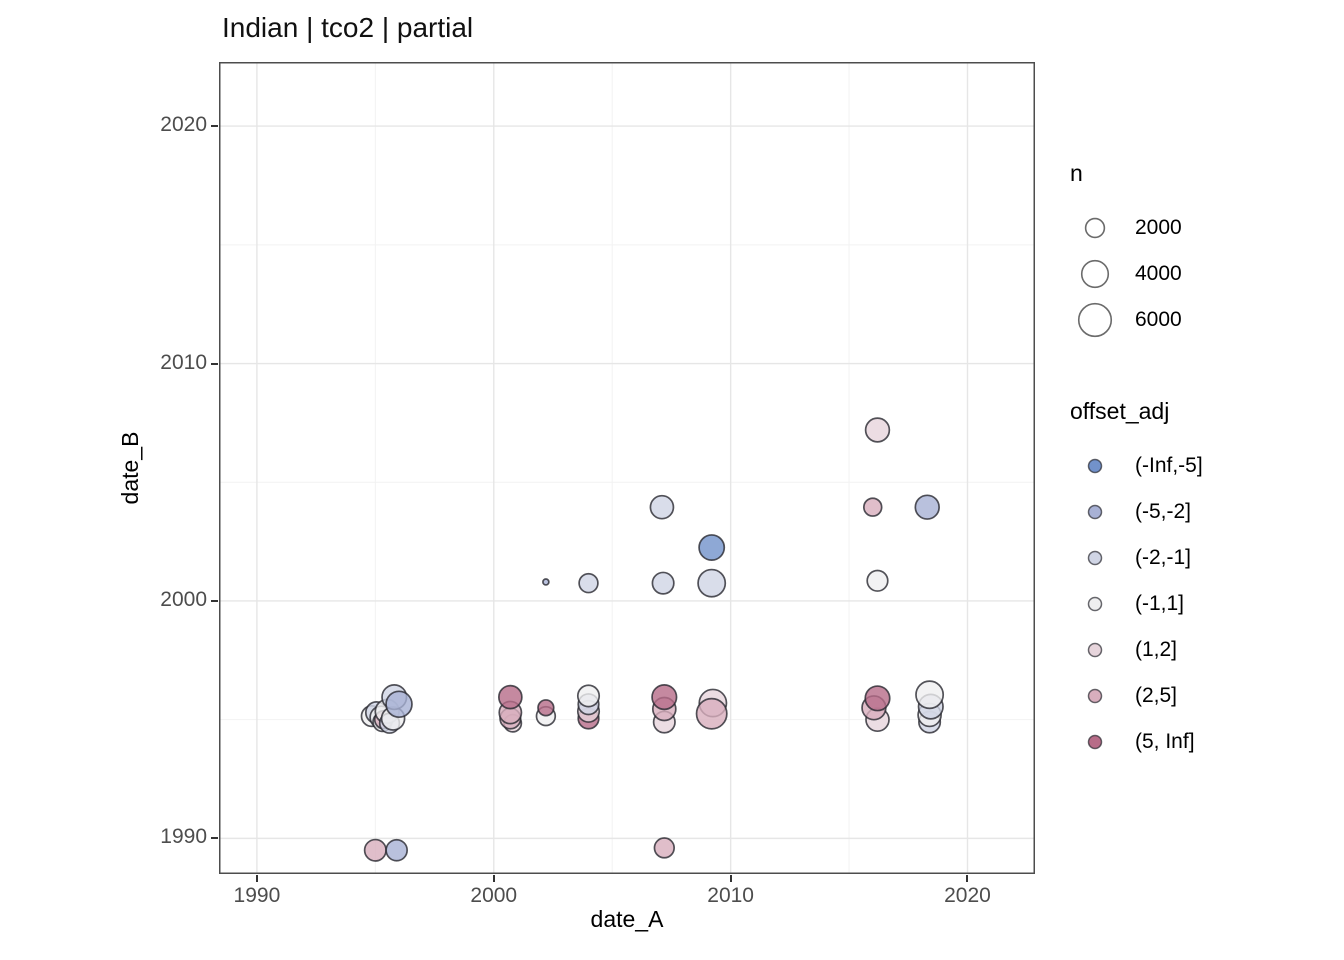 The width and height of the screenshot is (1344, 960). I want to click on size-legend-item: 4000, so click(1125, 274).